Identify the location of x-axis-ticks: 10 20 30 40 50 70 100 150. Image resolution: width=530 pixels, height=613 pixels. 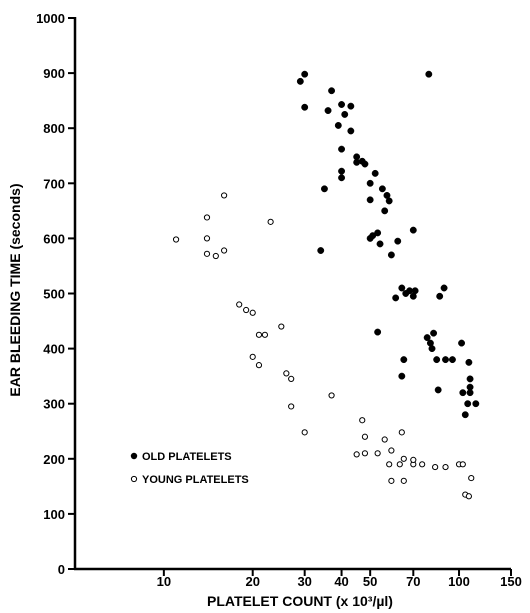
(339, 579).